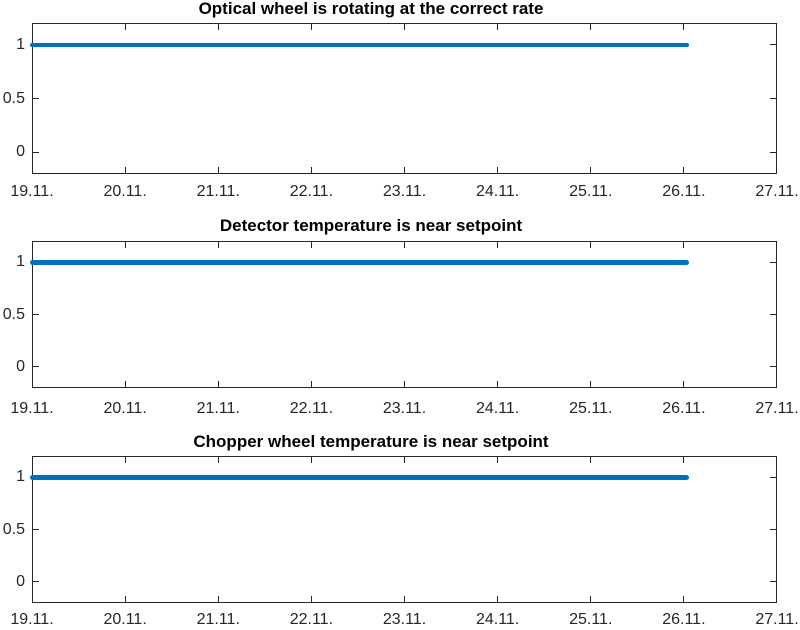 This screenshot has width=800, height=630. What do you see at coordinates (371, 225) in the screenshot?
I see `plot-title-detector-temperature: Detector temperature is near setpoint` at bounding box center [371, 225].